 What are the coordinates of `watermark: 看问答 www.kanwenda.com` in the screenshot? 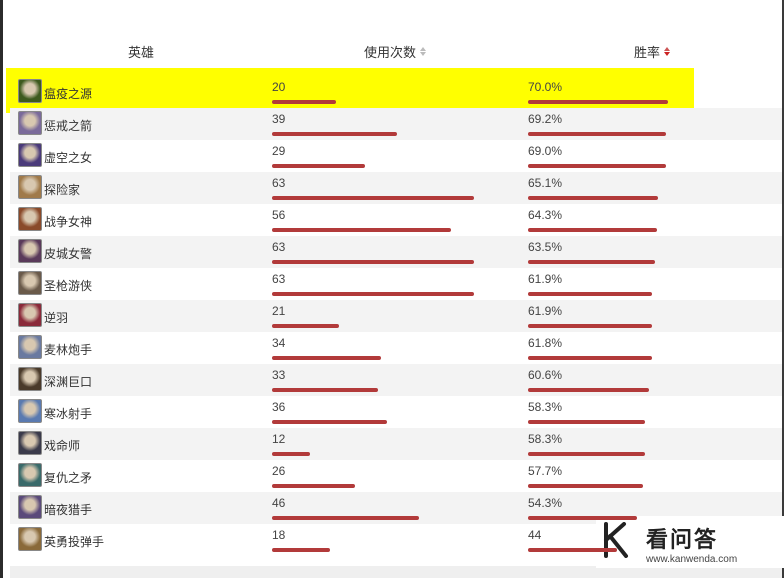 It's located at (690, 542).